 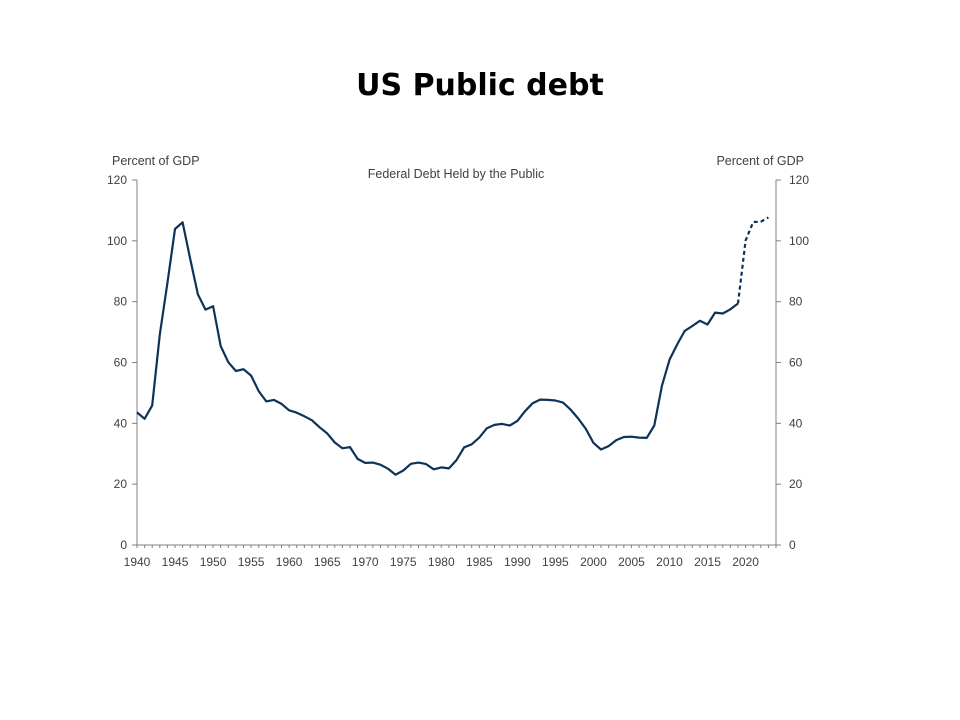 I want to click on y-tick-label-left: 120, so click(x=117, y=180).